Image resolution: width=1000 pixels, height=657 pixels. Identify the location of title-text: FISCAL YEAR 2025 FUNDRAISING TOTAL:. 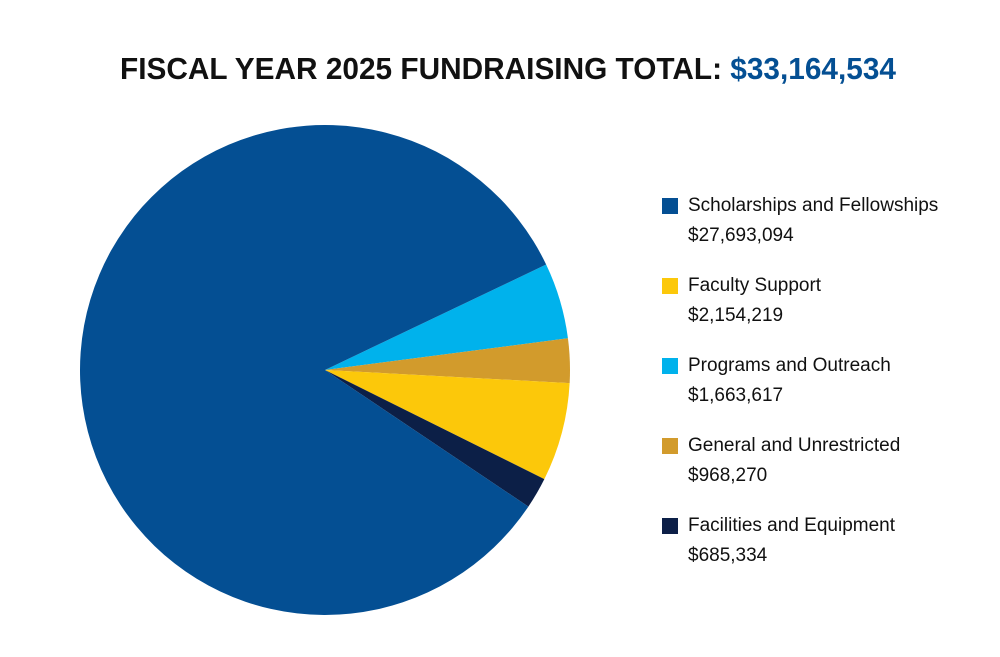
(421, 68).